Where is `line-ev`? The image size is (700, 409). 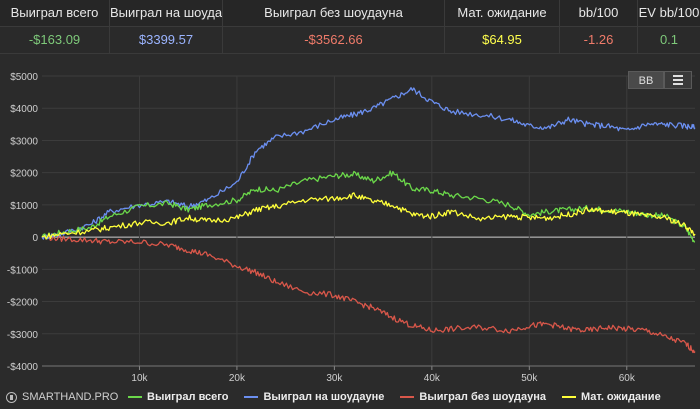
line-ev is located at coordinates (368, 216).